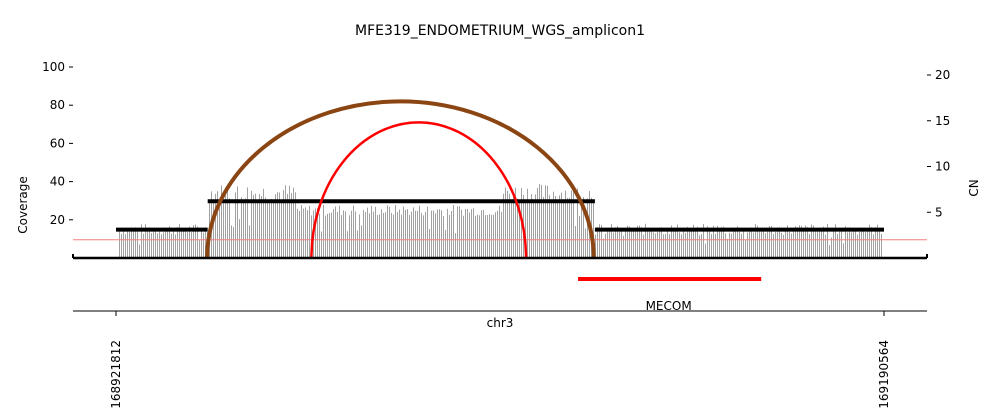  I want to click on x-axis-label: chr3, so click(500, 323).